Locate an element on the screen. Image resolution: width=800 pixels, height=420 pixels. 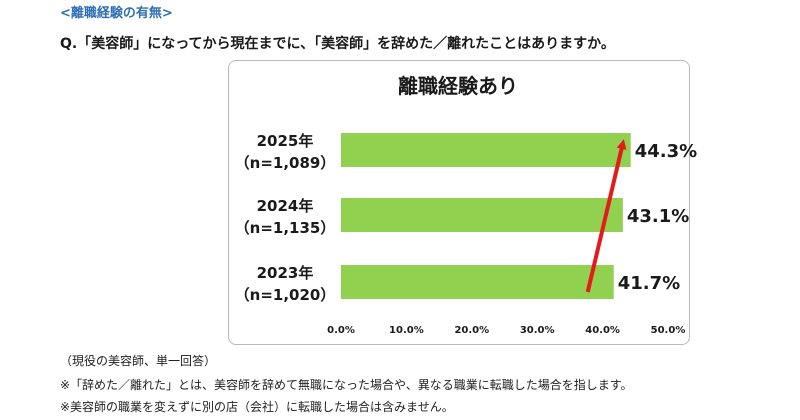
category-label-n: （n=1,089） is located at coordinates (285, 163).